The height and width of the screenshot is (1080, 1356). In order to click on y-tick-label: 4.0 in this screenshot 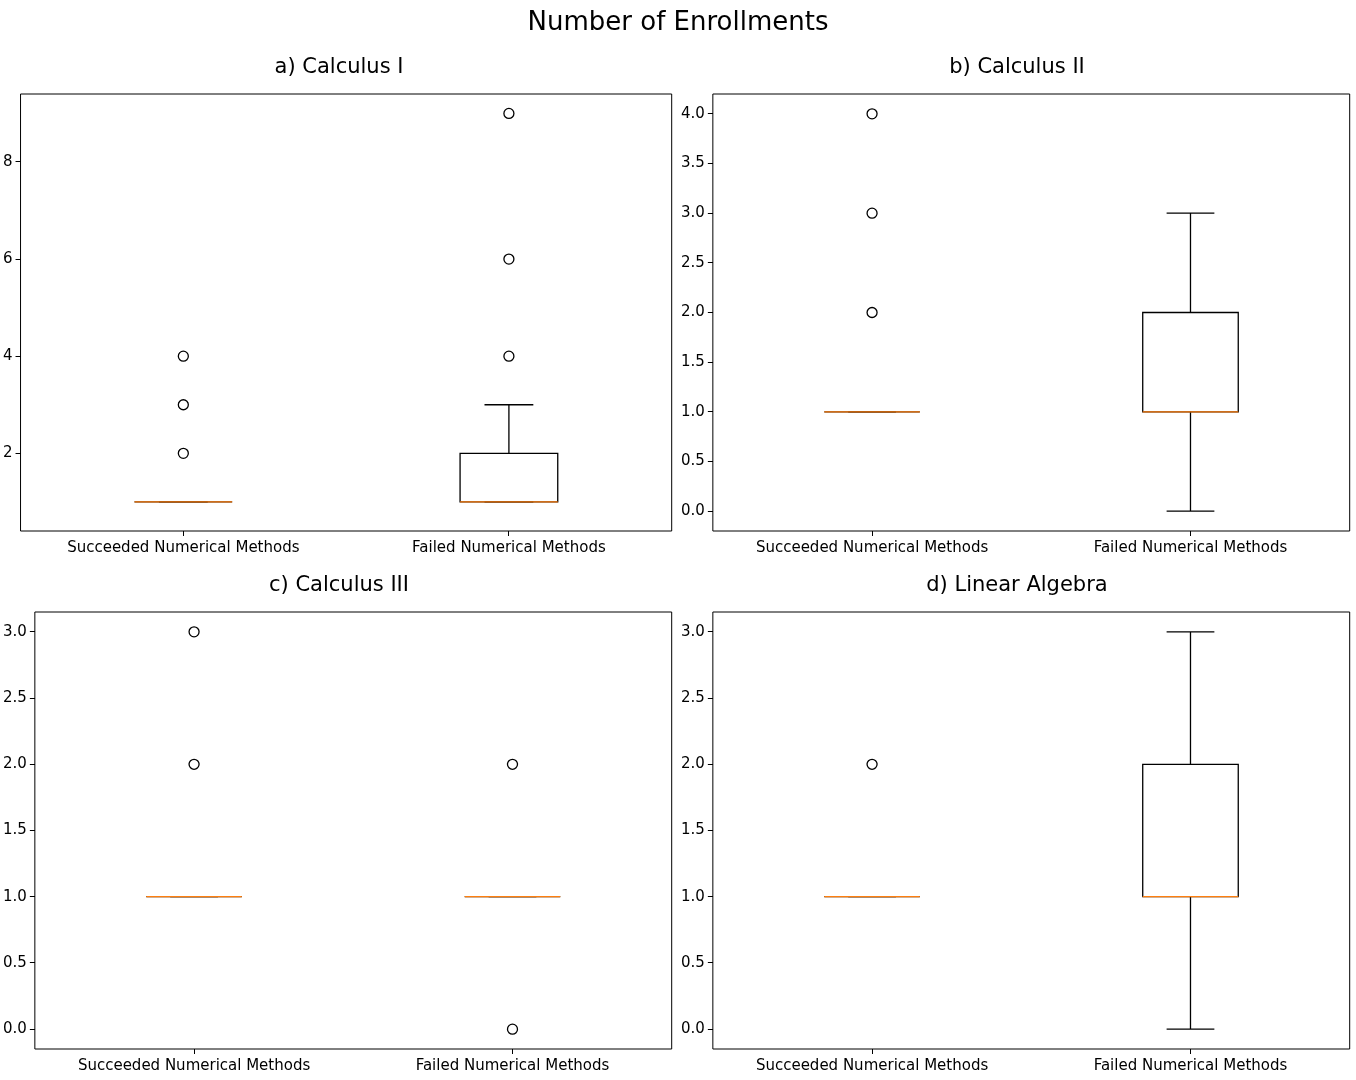, I will do `click(693, 112)`.